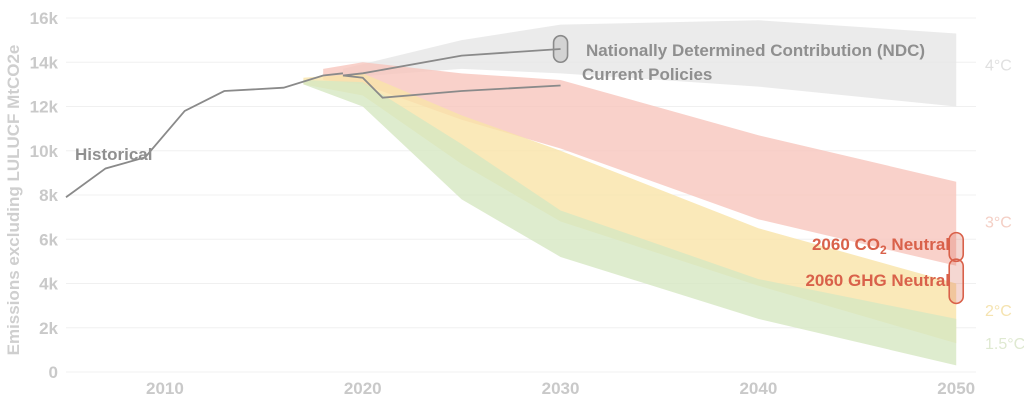 The image size is (1024, 418). What do you see at coordinates (883, 250) in the screenshot?
I see `co2-subscript: 2` at bounding box center [883, 250].